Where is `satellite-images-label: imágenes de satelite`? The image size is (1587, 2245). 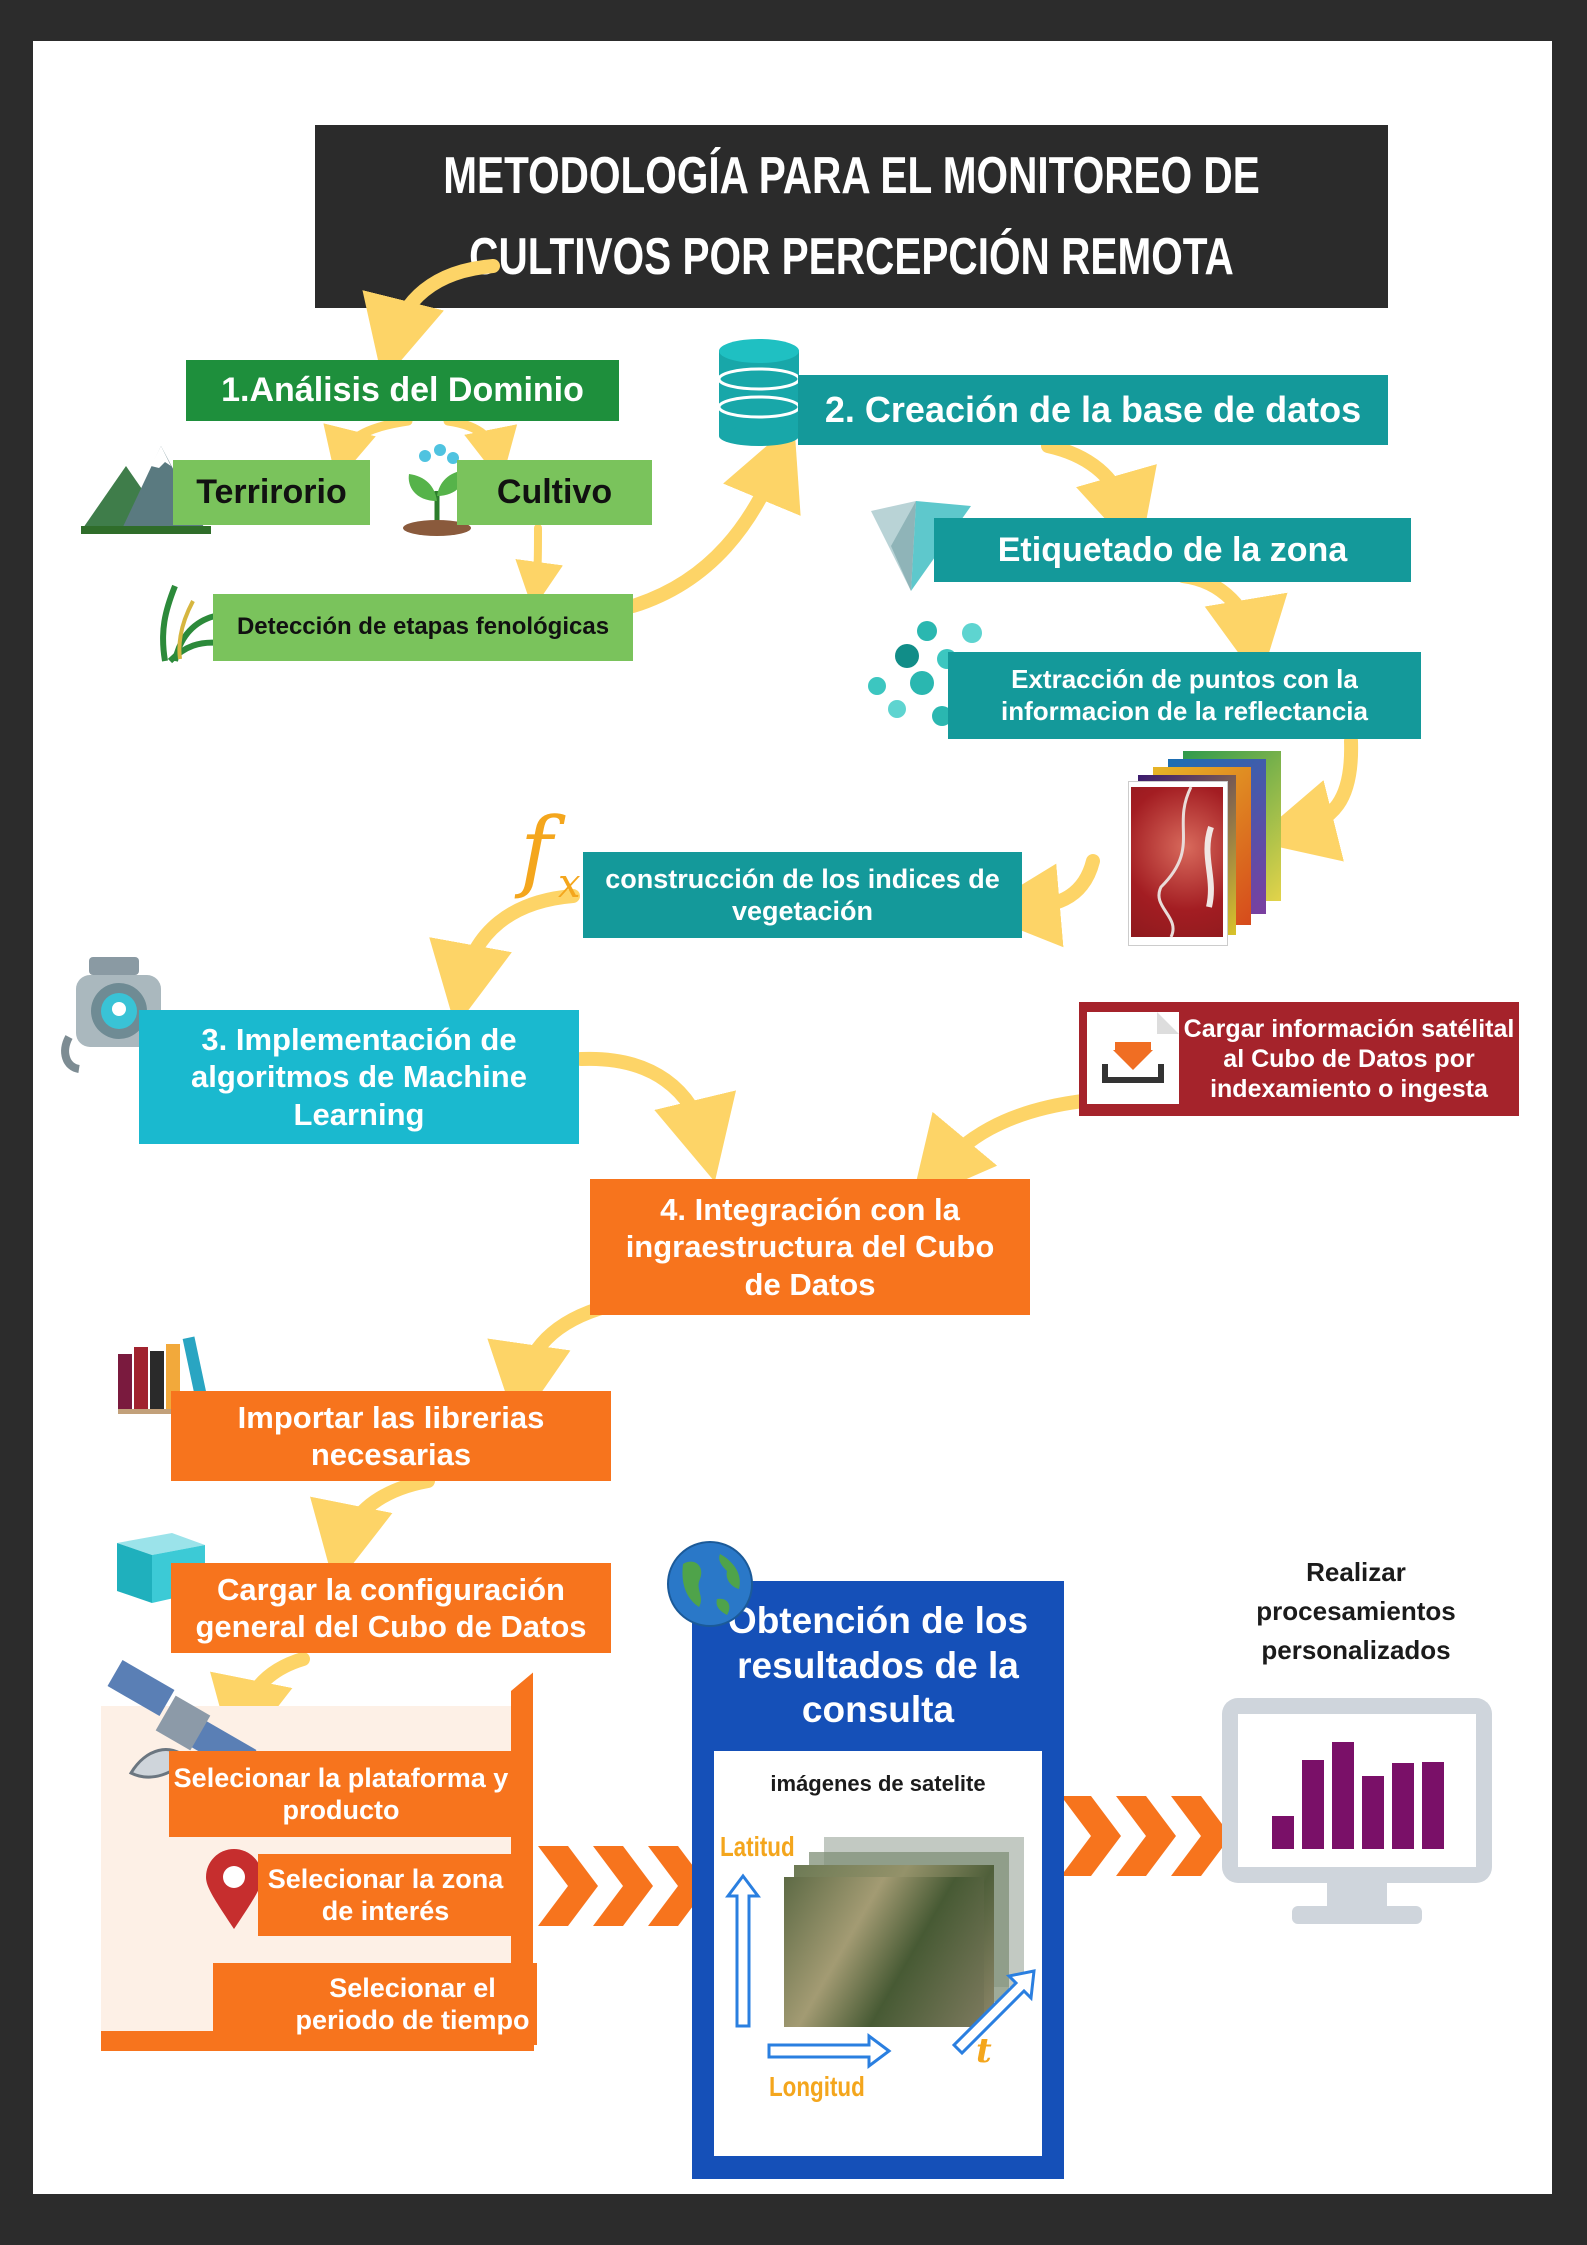
satellite-images-label: imágenes de satelite is located at coordinates (878, 1783).